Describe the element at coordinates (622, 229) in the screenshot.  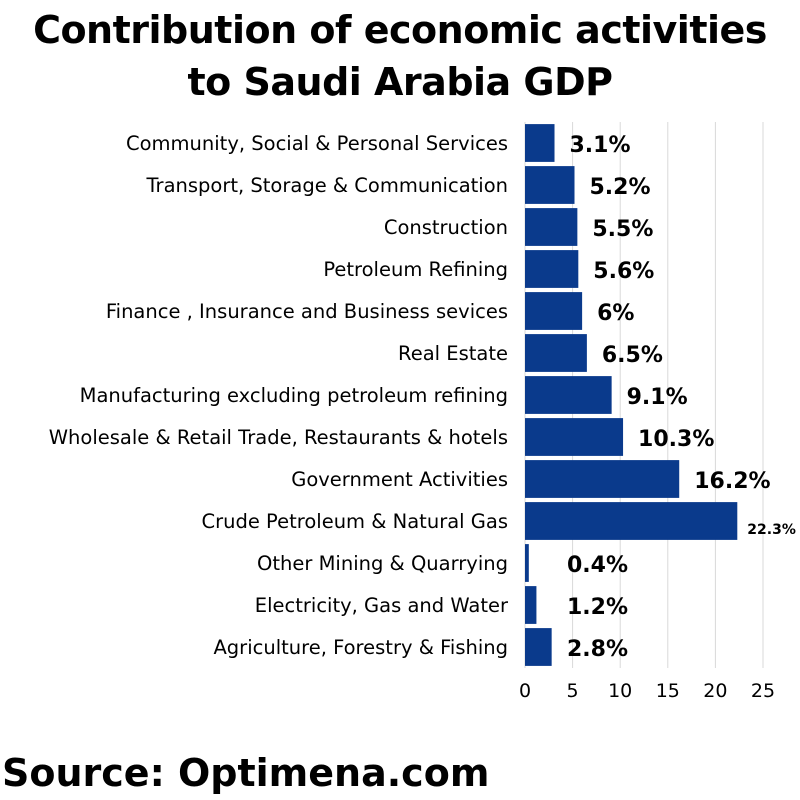
I see `data-label-2: 5.5%` at that location.